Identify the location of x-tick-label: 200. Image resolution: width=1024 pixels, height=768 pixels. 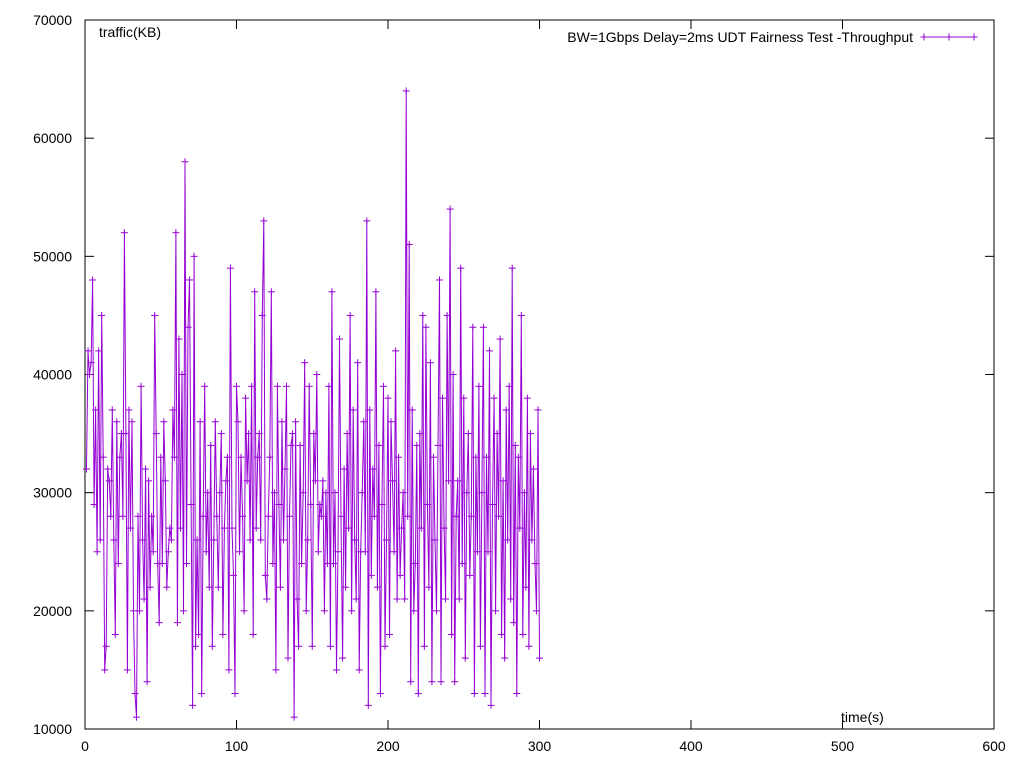
(388, 746).